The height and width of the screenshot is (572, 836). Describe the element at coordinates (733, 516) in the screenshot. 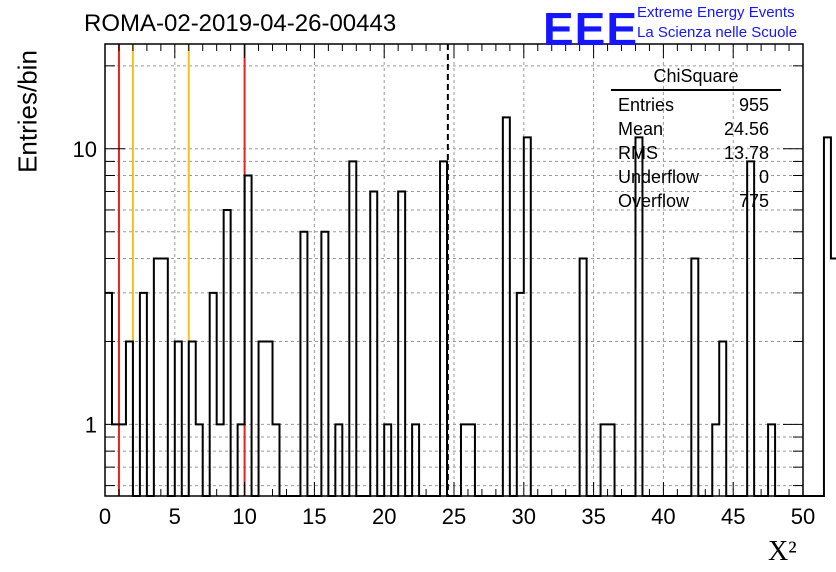

I see `x-tick-label: 45` at that location.